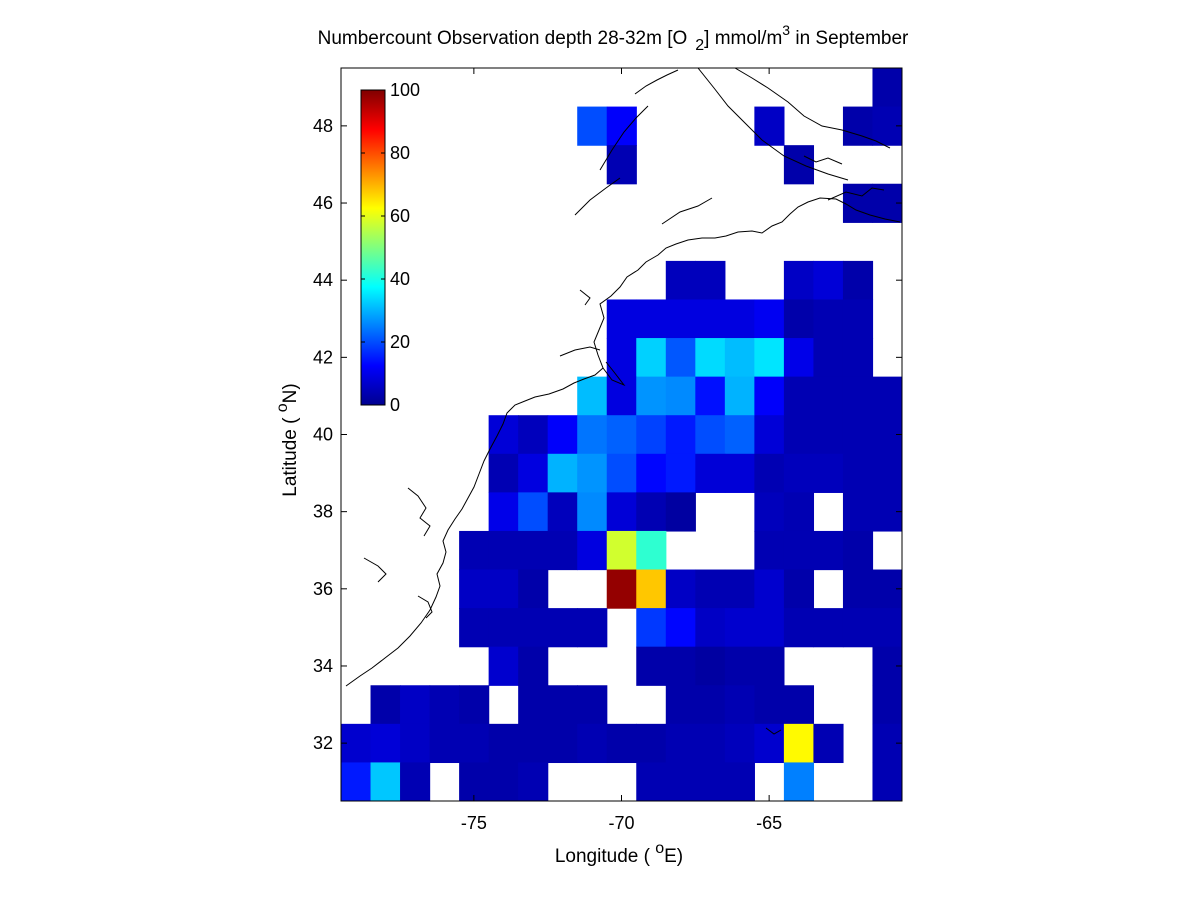  I want to click on xlabel-pre: Longitude (, so click(605, 856).